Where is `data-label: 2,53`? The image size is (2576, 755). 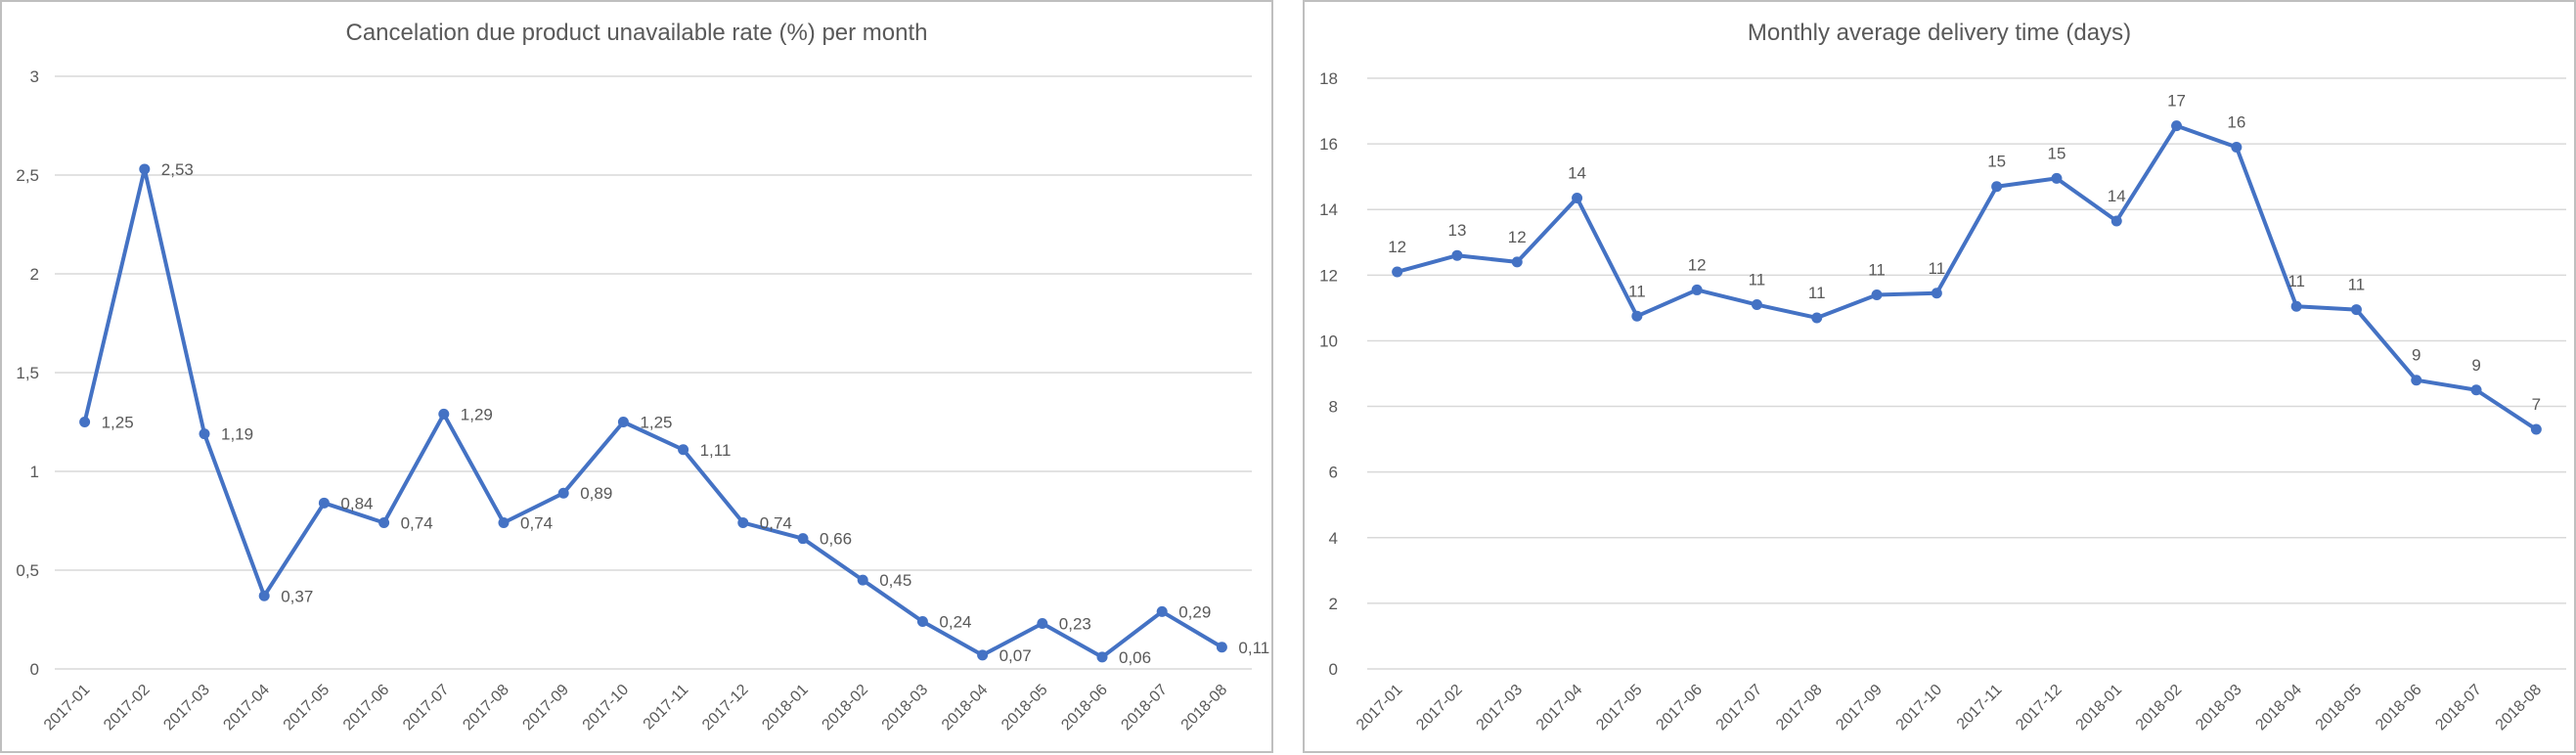
data-label: 2,53 is located at coordinates (177, 169).